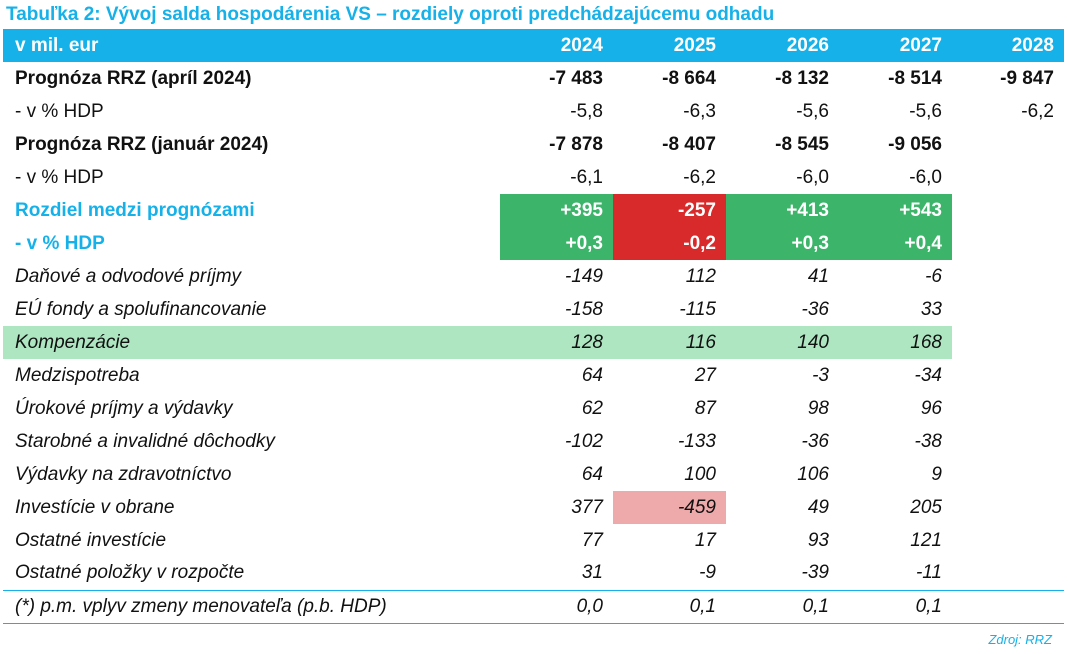 This screenshot has width=1068, height=654. What do you see at coordinates (533, 276) in the screenshot?
I see `table-row: Daňové a odvodové príjmy -149 112 41 -6` at bounding box center [533, 276].